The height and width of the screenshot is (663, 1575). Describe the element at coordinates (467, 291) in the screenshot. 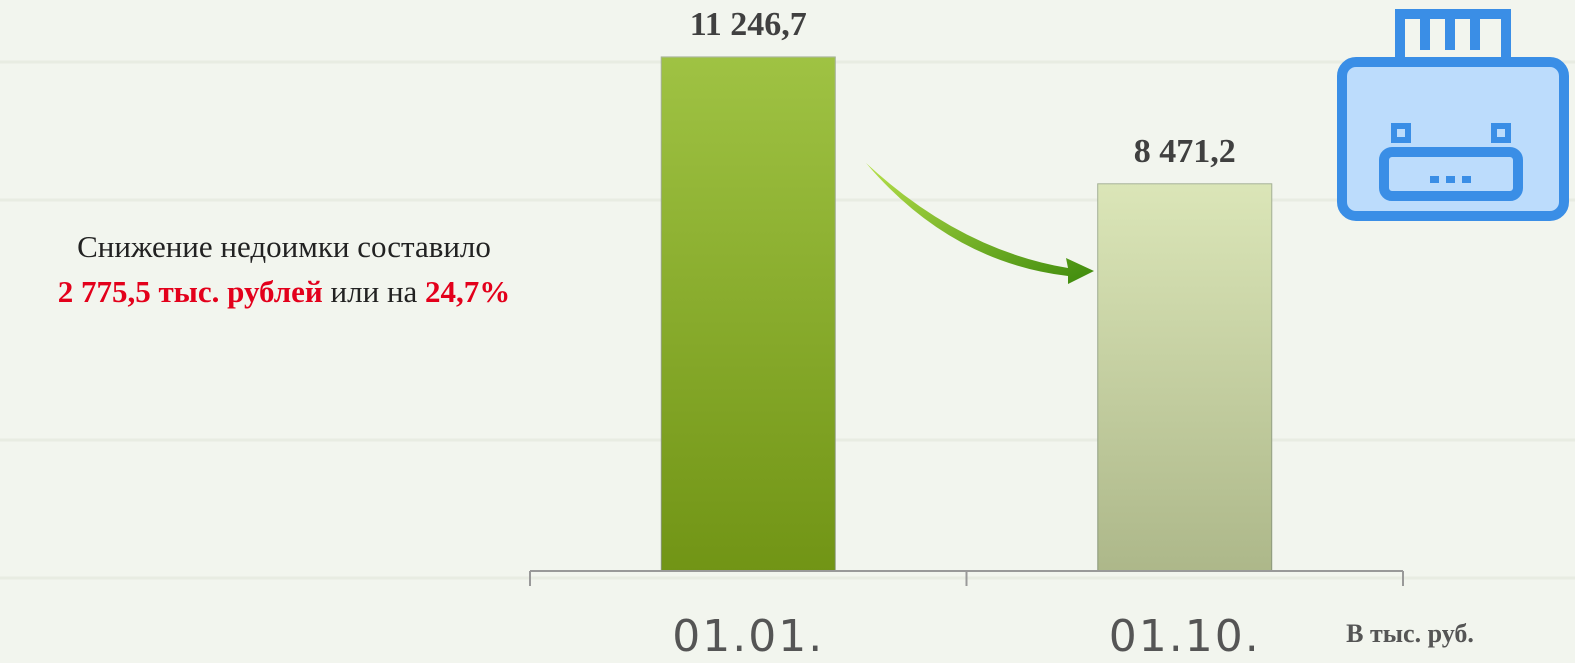

I see `annotation-percent: 24,7%` at that location.